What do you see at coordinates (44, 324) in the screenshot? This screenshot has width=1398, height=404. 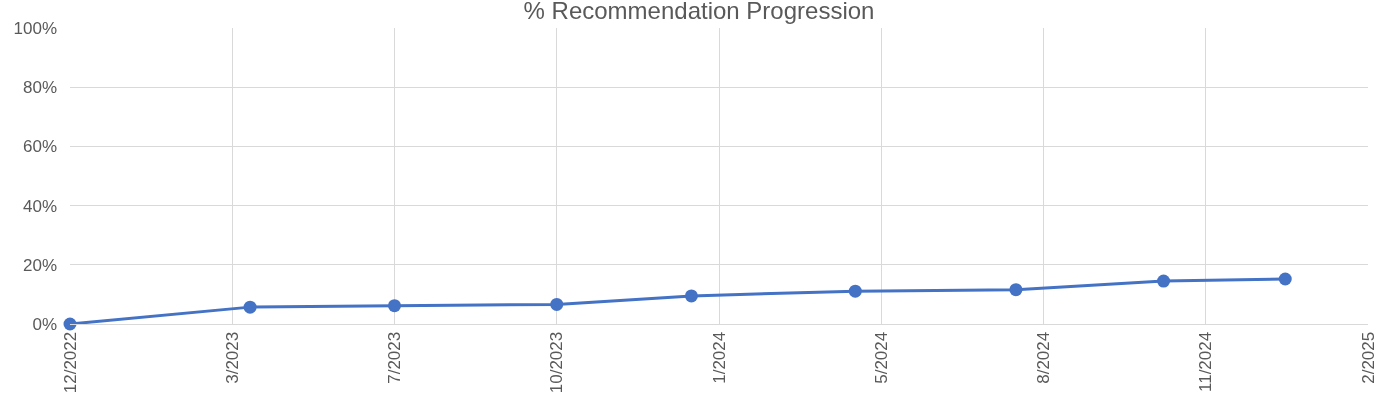 I see `y-tick-label: 0%` at bounding box center [44, 324].